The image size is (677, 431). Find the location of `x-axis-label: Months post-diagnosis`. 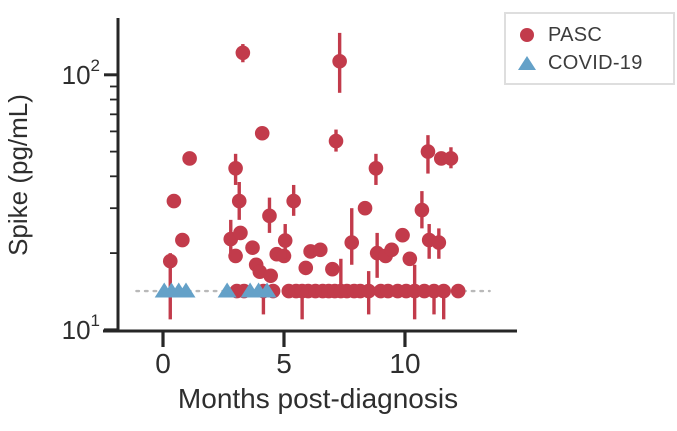

x-axis-label: Months post-diagnosis is located at coordinates (318, 398).